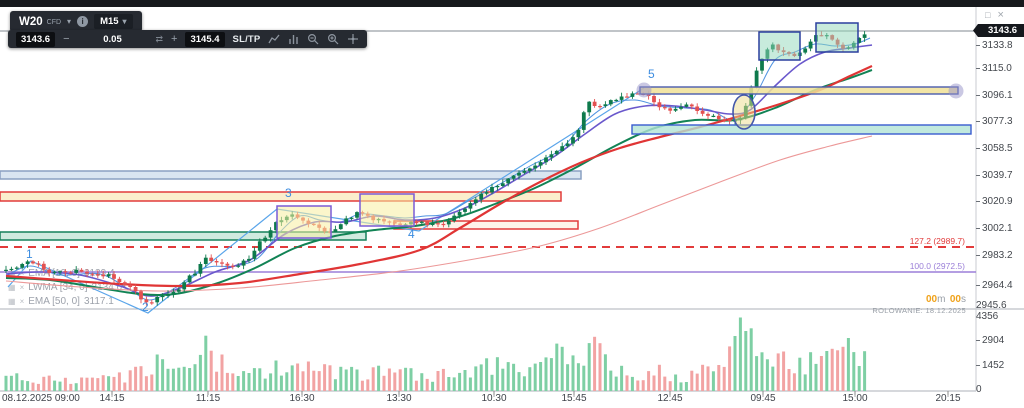  Describe the element at coordinates (763, 398) in the screenshot. I see `time-tick-09-45: 09:45` at that location.